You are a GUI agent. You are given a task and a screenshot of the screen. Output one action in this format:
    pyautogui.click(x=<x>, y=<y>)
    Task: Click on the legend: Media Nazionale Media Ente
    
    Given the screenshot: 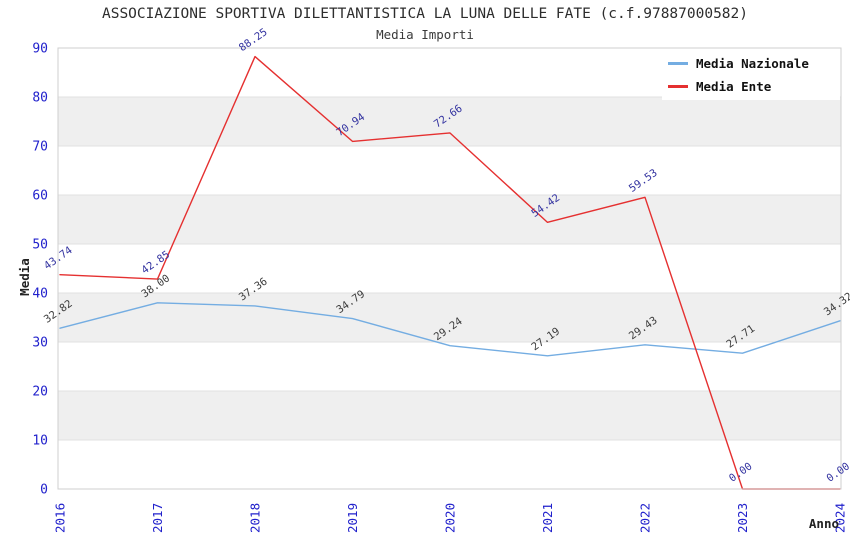 What is the action you would take?
    pyautogui.click(x=751, y=75)
    